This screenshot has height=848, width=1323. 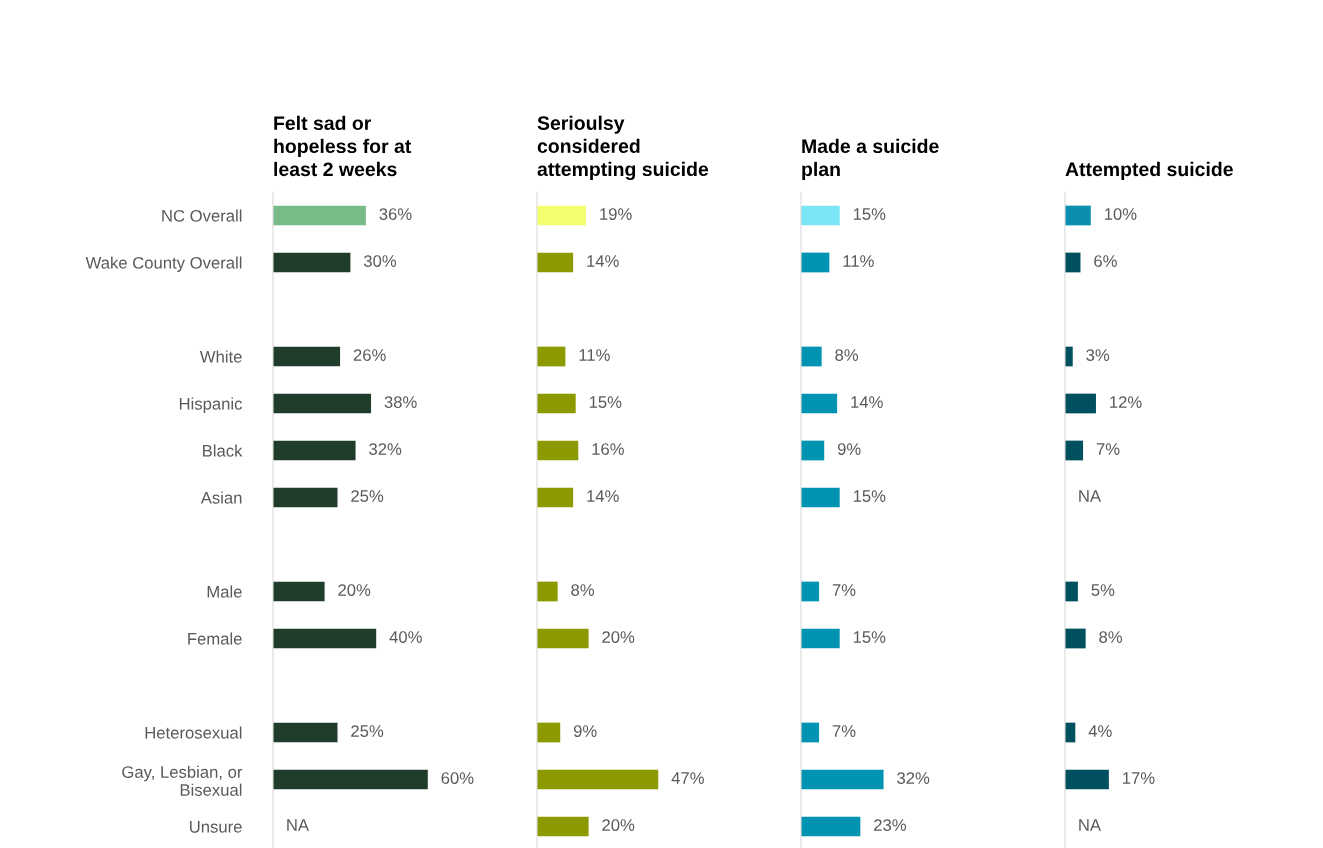 I want to click on data-label: 4%, so click(x=1100, y=731).